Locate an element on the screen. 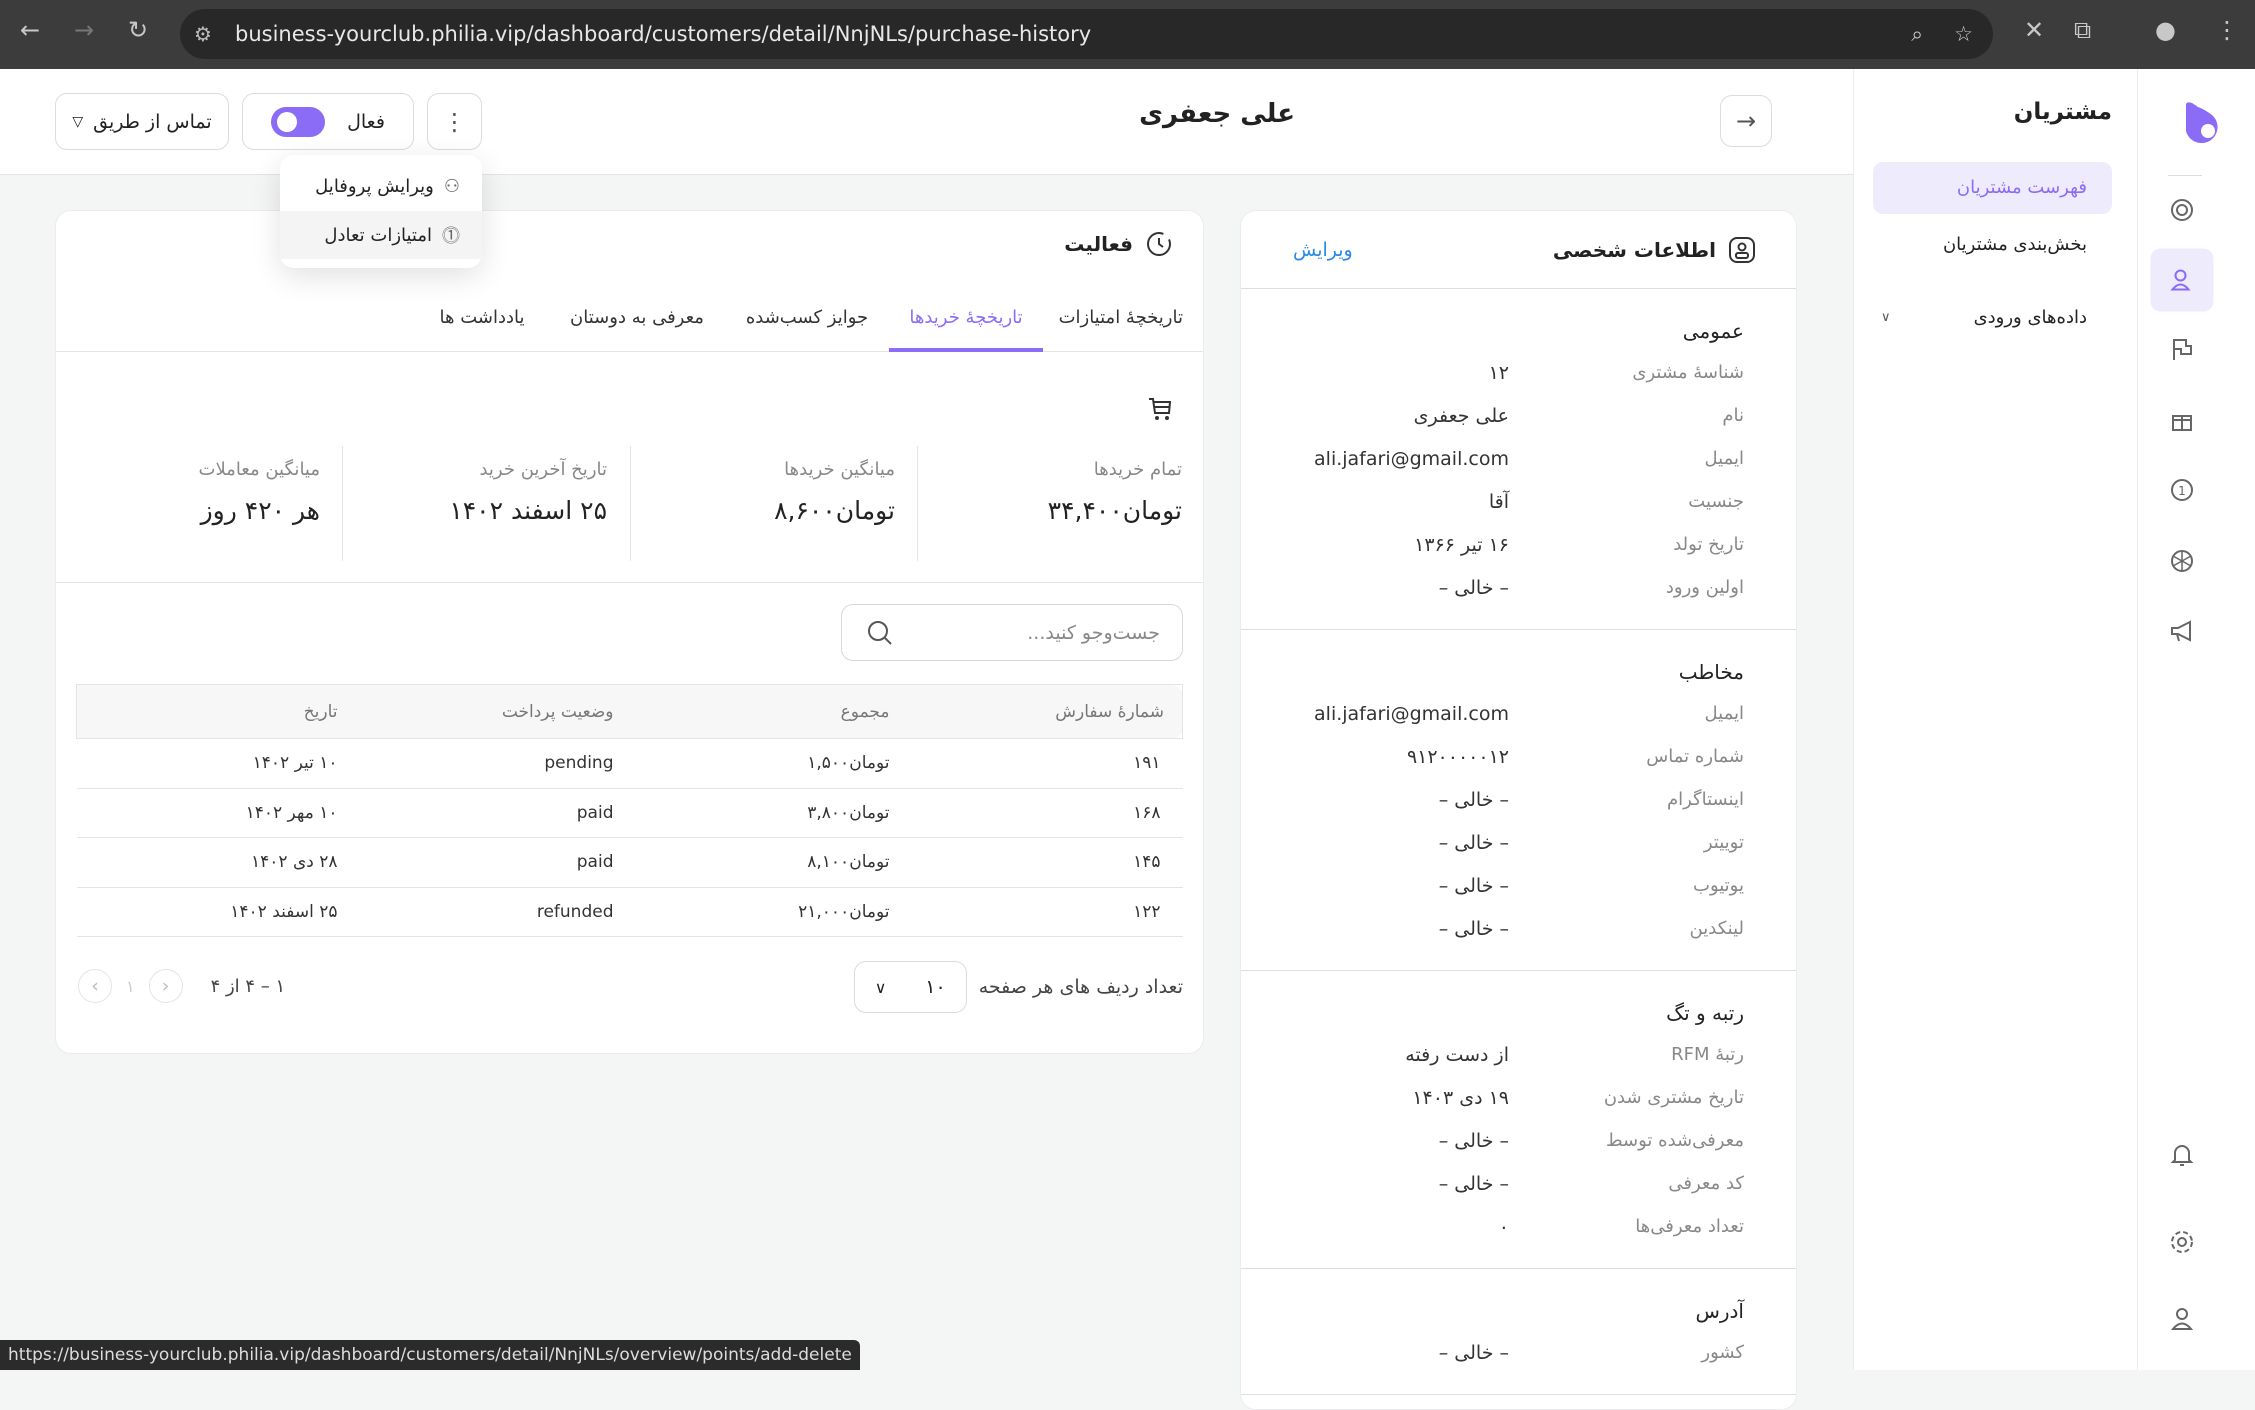  site-settings-icon: ⚙ is located at coordinates (203, 34).